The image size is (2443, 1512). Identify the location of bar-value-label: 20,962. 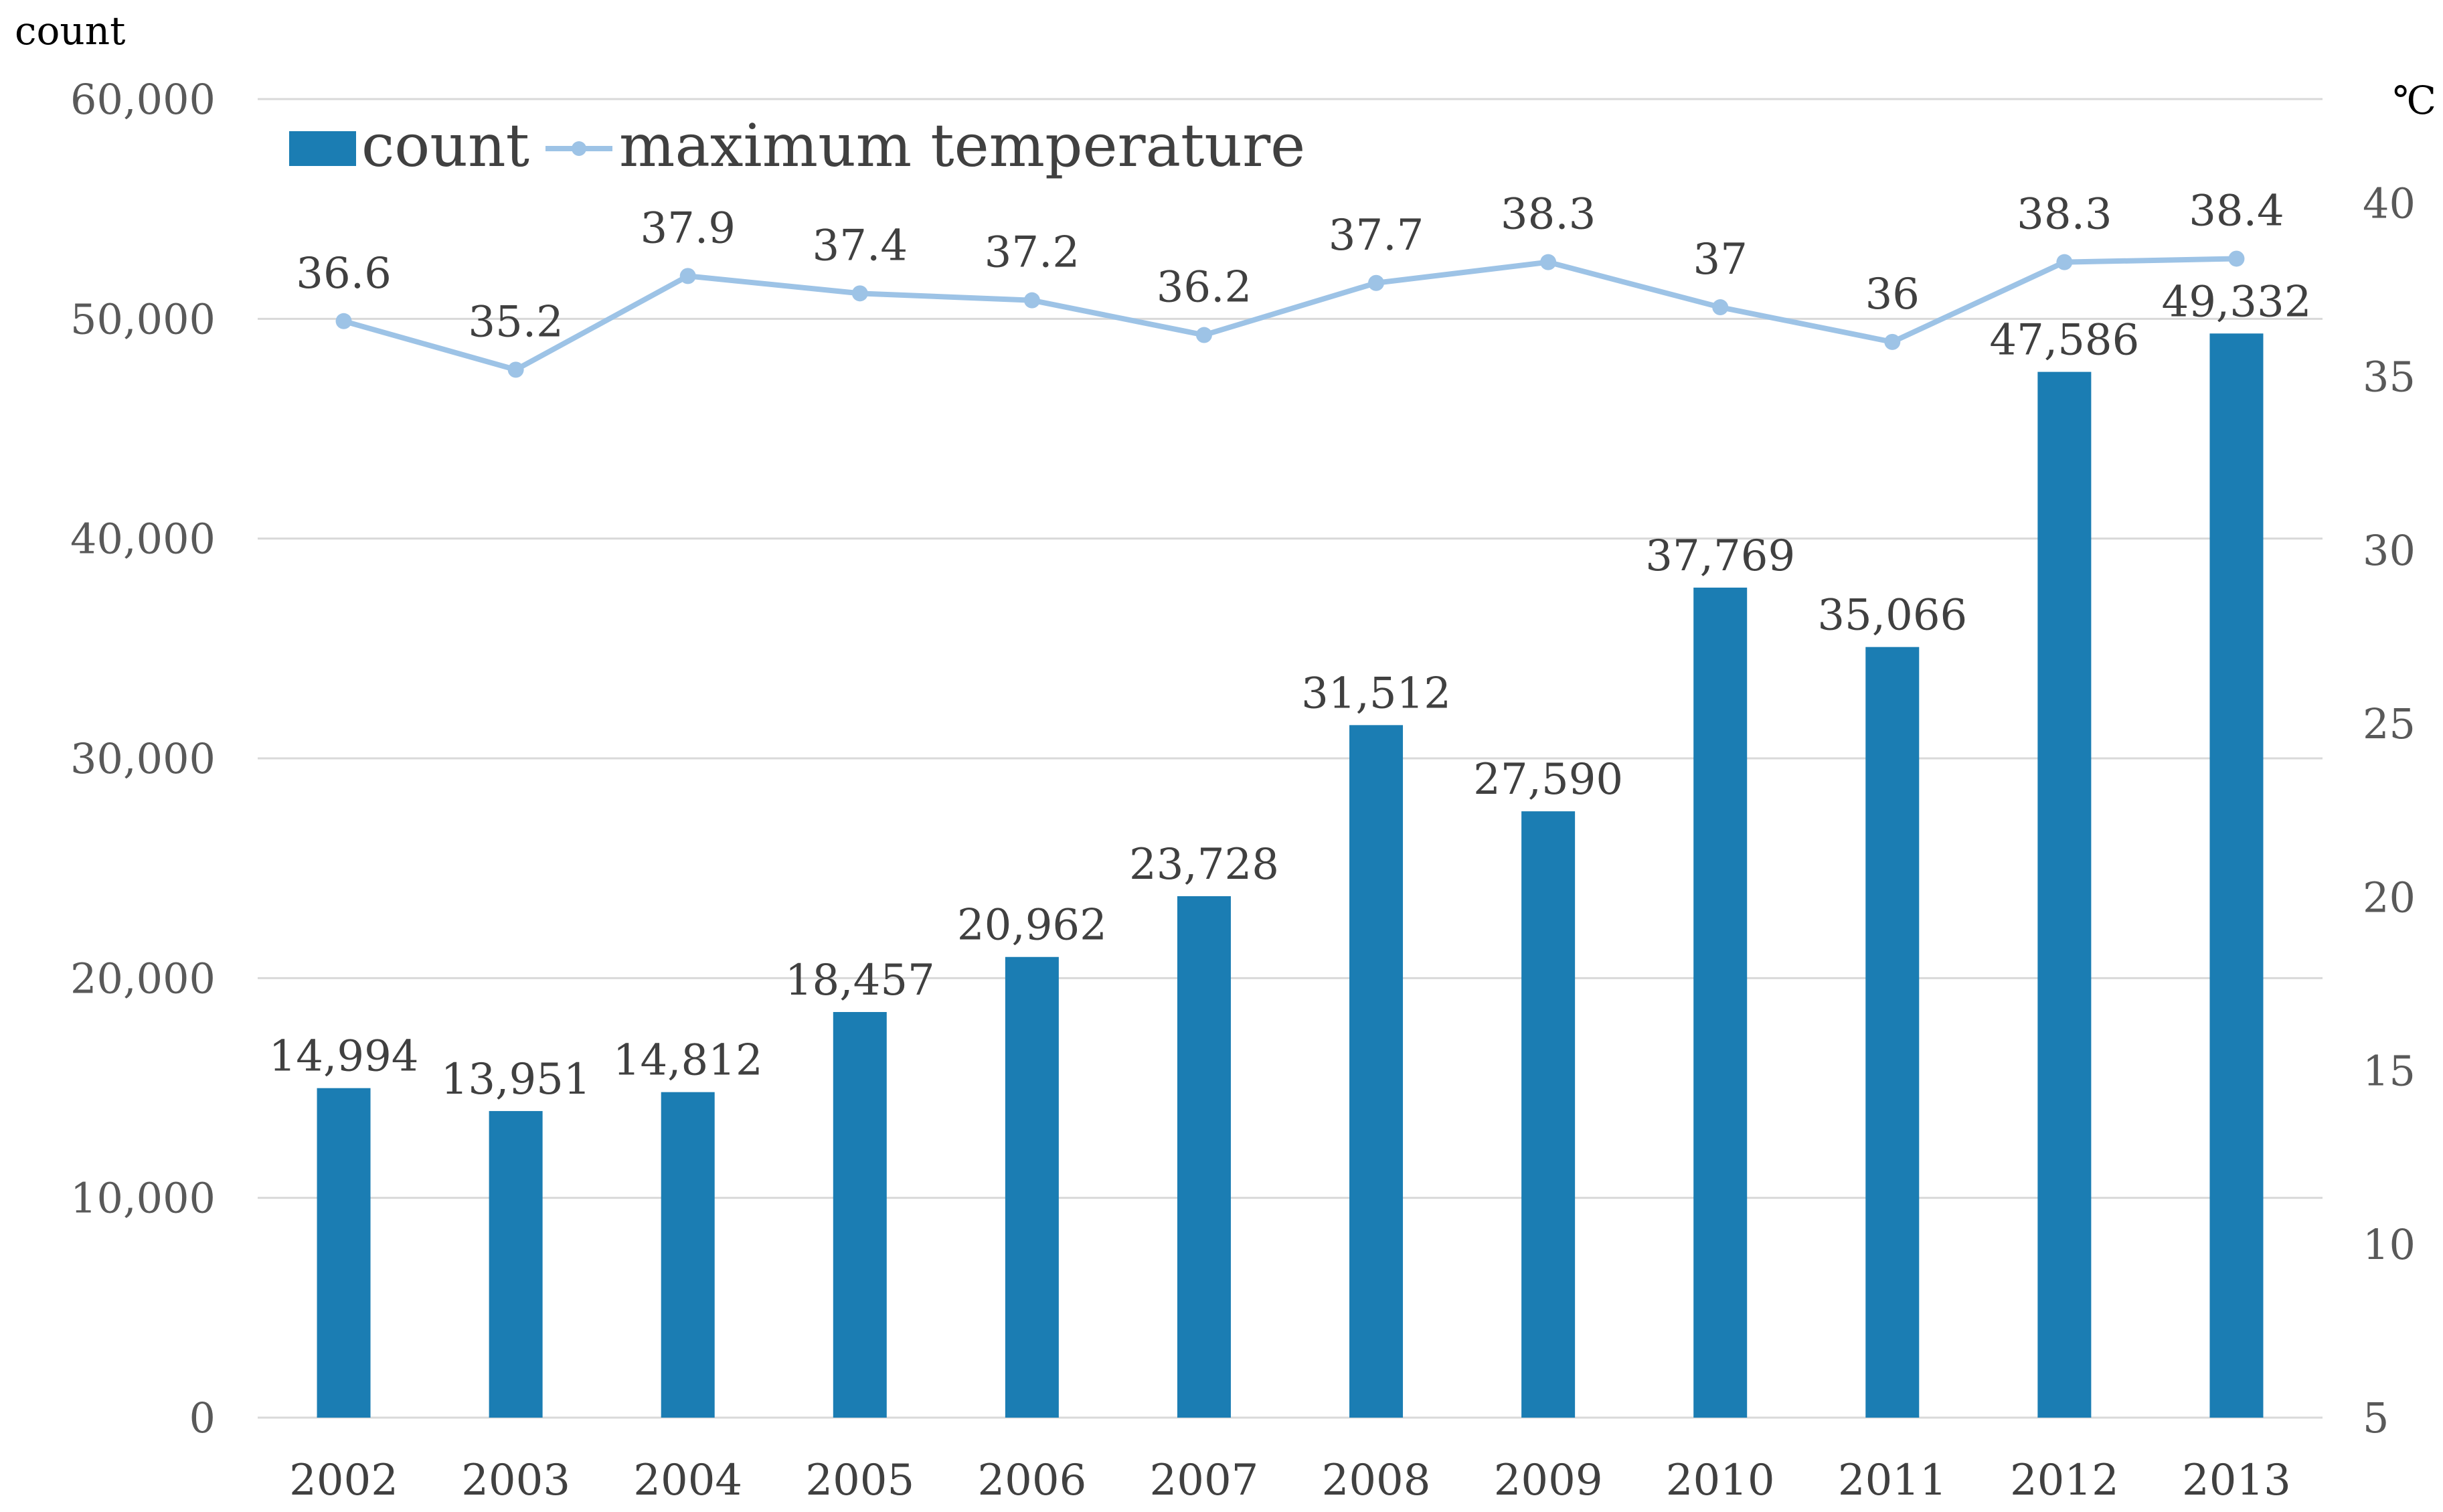
(1032, 925).